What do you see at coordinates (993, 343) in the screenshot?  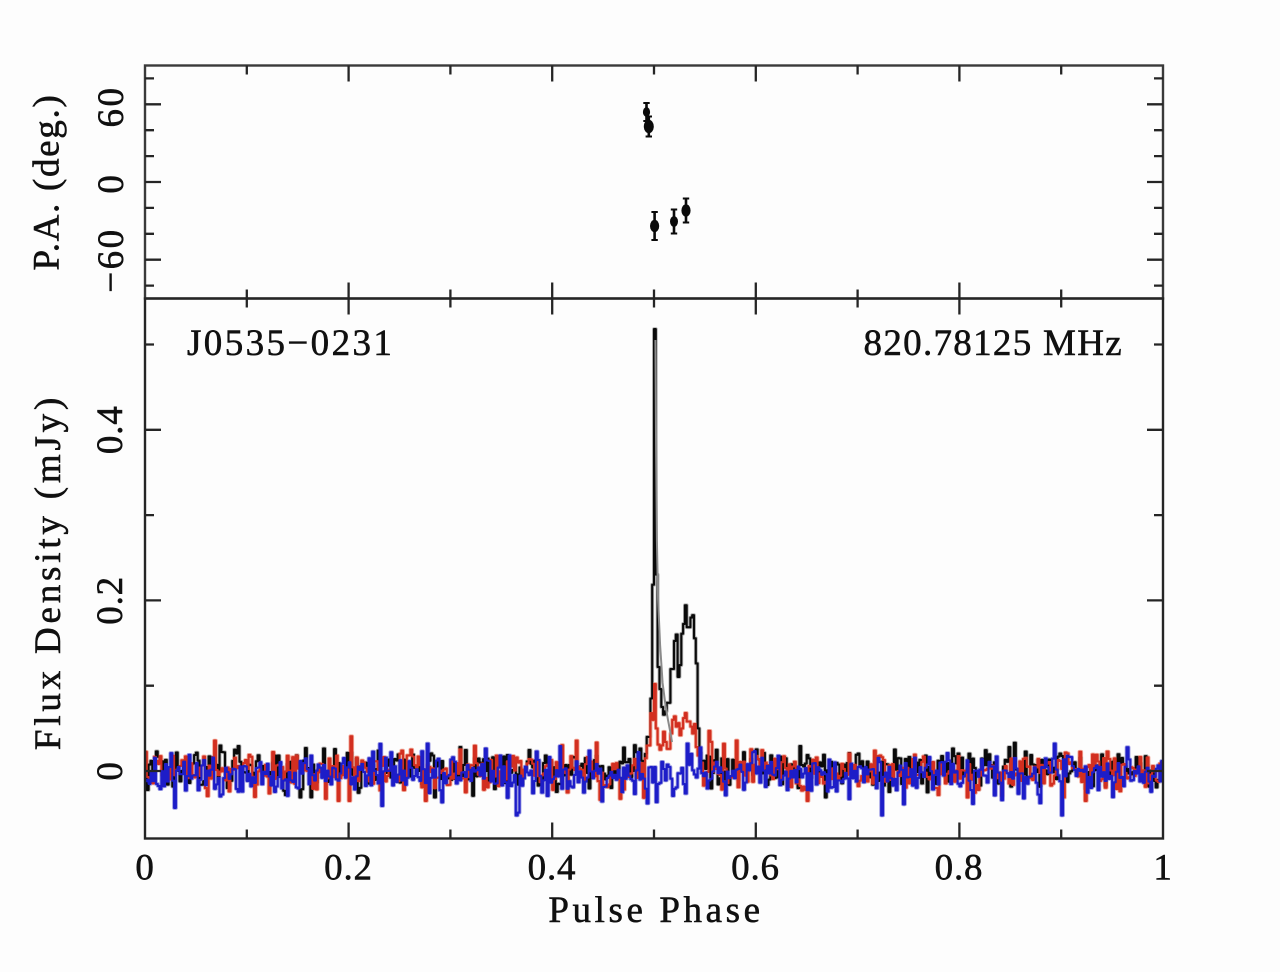 I see `svg-text: 820.78125 MHz` at bounding box center [993, 343].